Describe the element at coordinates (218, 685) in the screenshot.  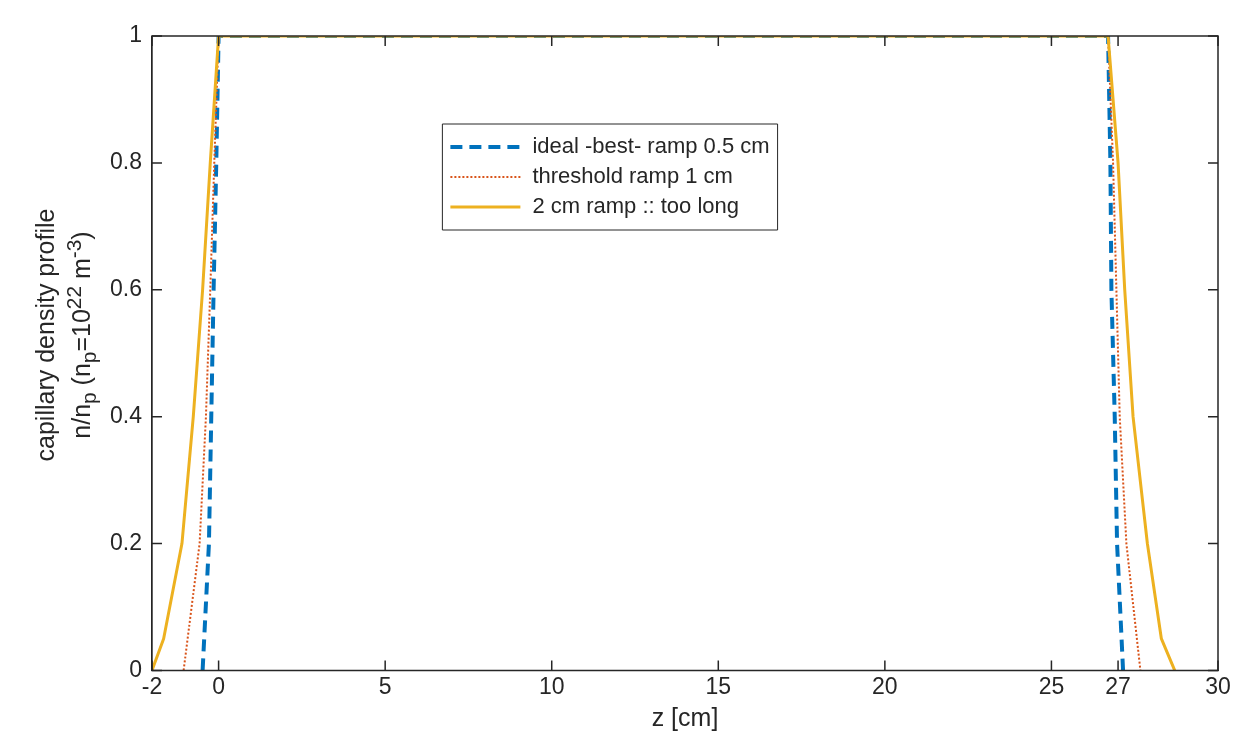
I see `x-tick-label: 0` at that location.